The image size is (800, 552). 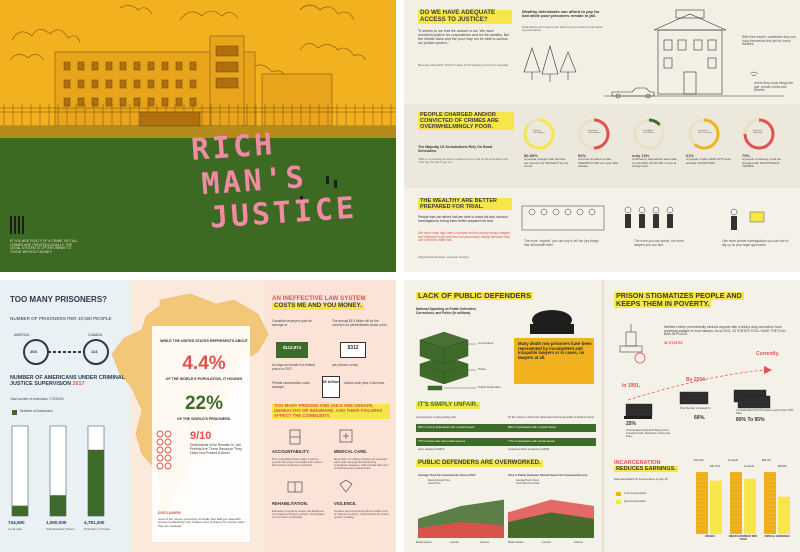 I want to click on area-label-3: Felonies, so click(x=485, y=542).